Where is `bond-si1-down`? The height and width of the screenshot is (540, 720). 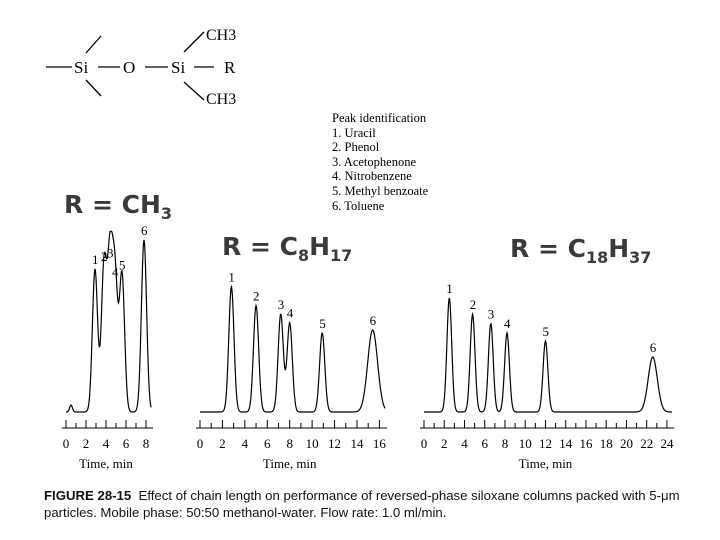
bond-si1-down is located at coordinates (93, 88).